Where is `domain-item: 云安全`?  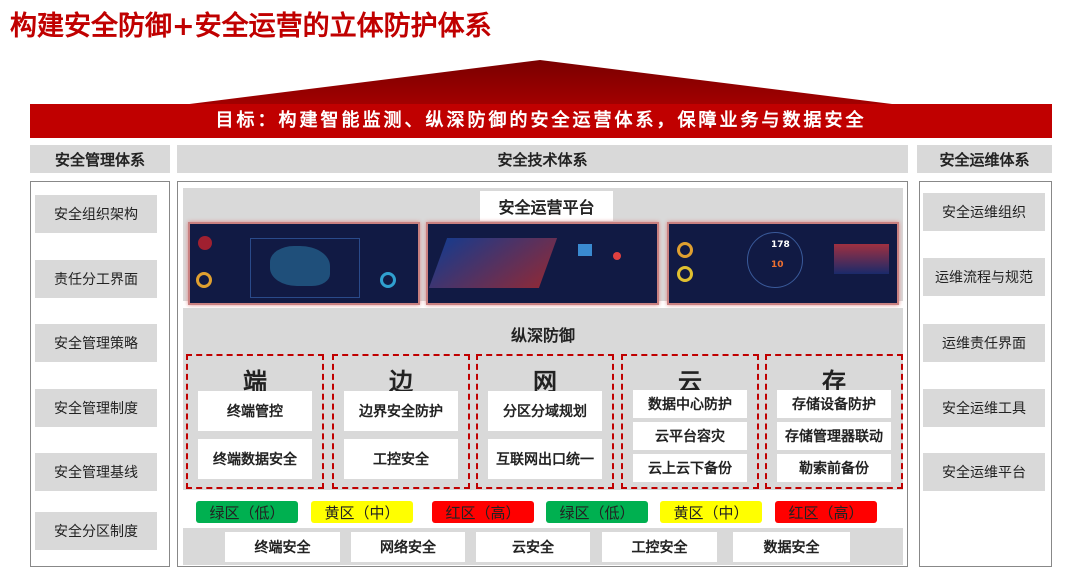 domain-item: 云安全 is located at coordinates (533, 547).